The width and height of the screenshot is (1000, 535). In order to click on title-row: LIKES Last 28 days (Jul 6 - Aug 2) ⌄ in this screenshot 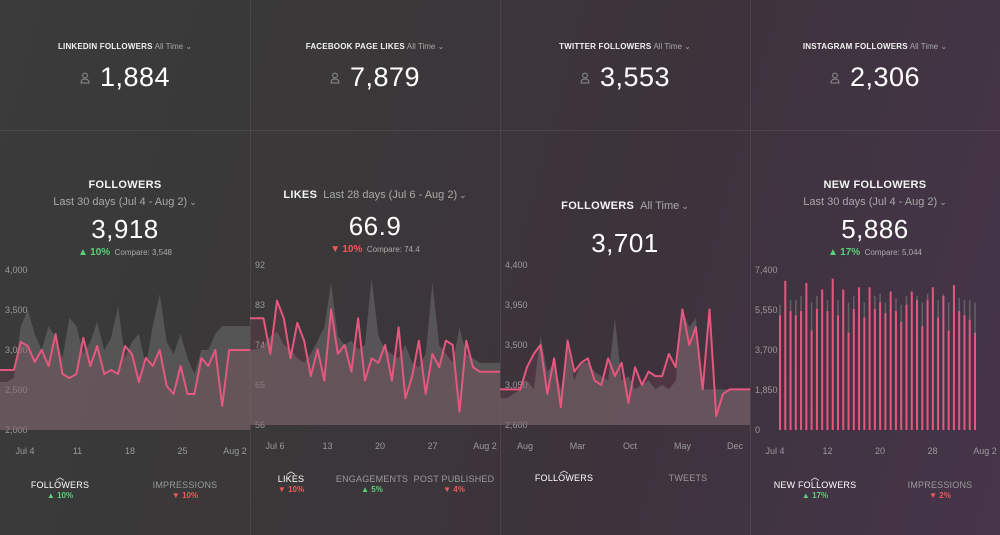, I will do `click(375, 194)`.